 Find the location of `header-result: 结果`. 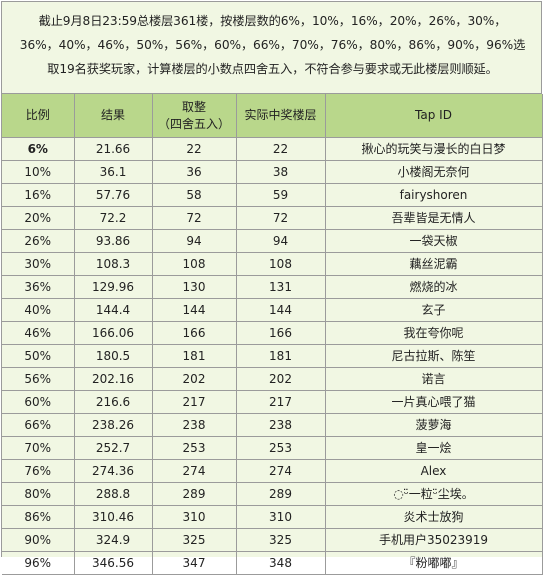

header-result: 结果 is located at coordinates (113, 116).